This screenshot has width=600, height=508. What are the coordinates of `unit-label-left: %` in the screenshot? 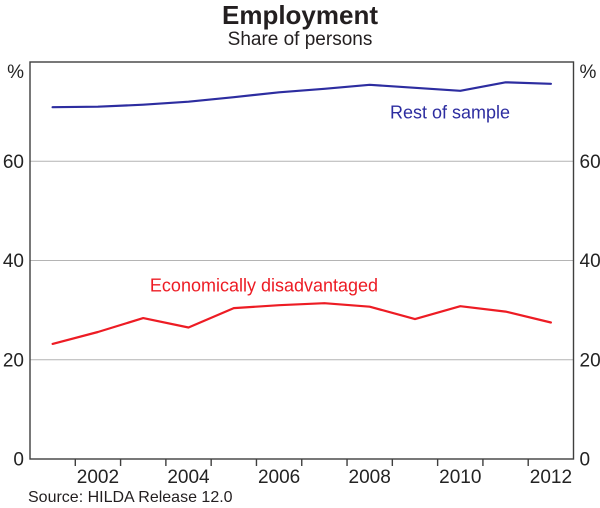 It's located at (15, 72).